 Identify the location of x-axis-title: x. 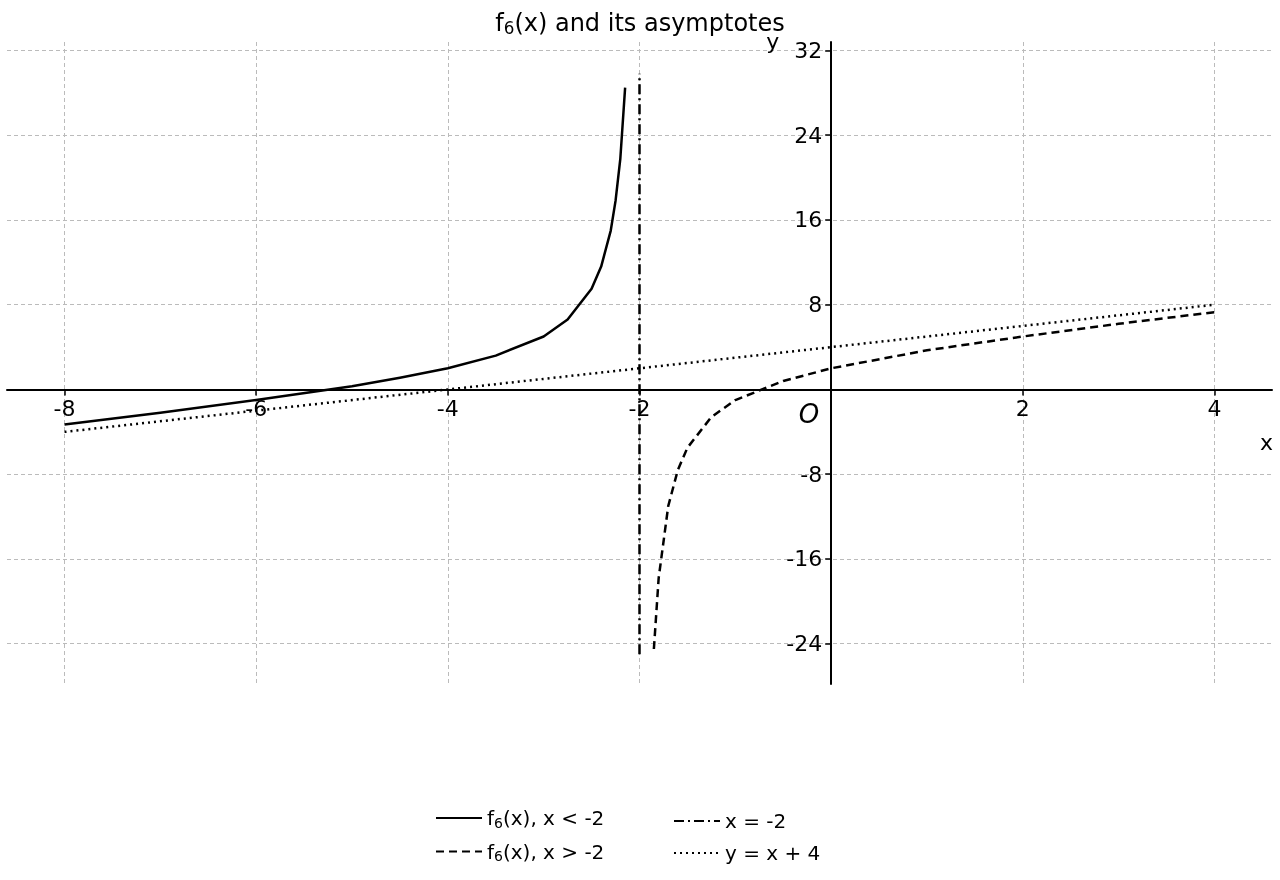
(1267, 442).